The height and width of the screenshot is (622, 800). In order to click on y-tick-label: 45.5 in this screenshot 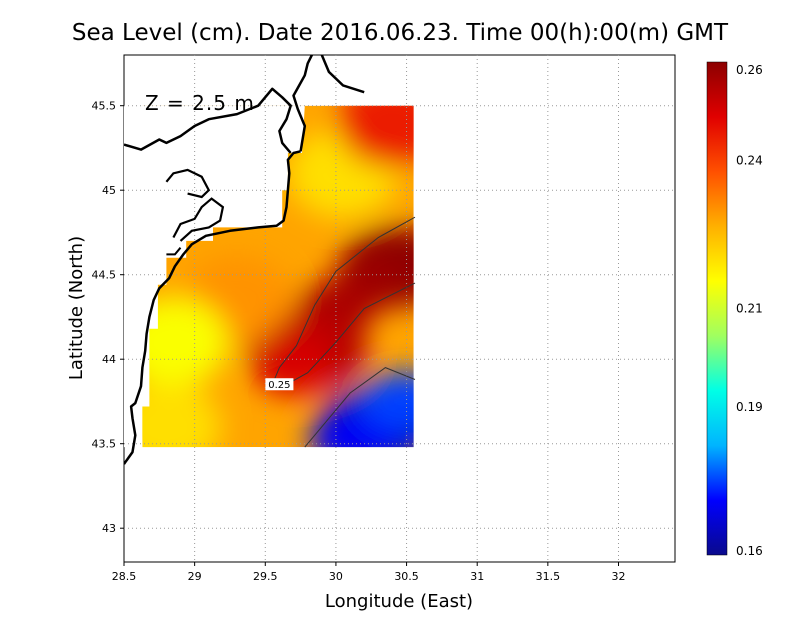, I will do `click(104, 106)`.